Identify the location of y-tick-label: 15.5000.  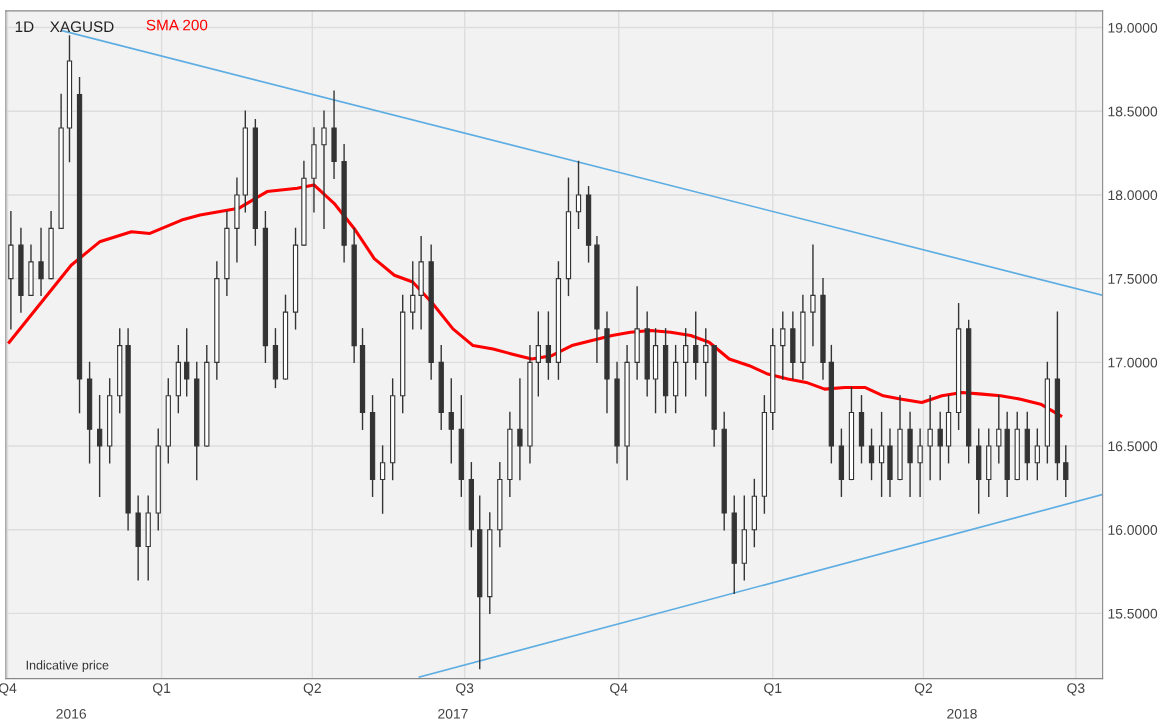
(1133, 613).